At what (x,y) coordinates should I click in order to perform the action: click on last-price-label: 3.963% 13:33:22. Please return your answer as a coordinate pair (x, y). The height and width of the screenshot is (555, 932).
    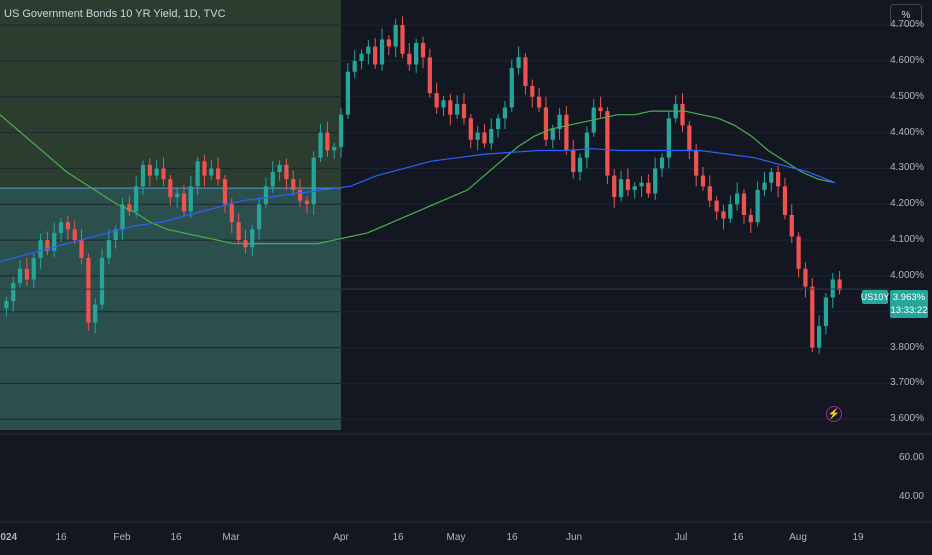
    Looking at the image, I should click on (909, 304).